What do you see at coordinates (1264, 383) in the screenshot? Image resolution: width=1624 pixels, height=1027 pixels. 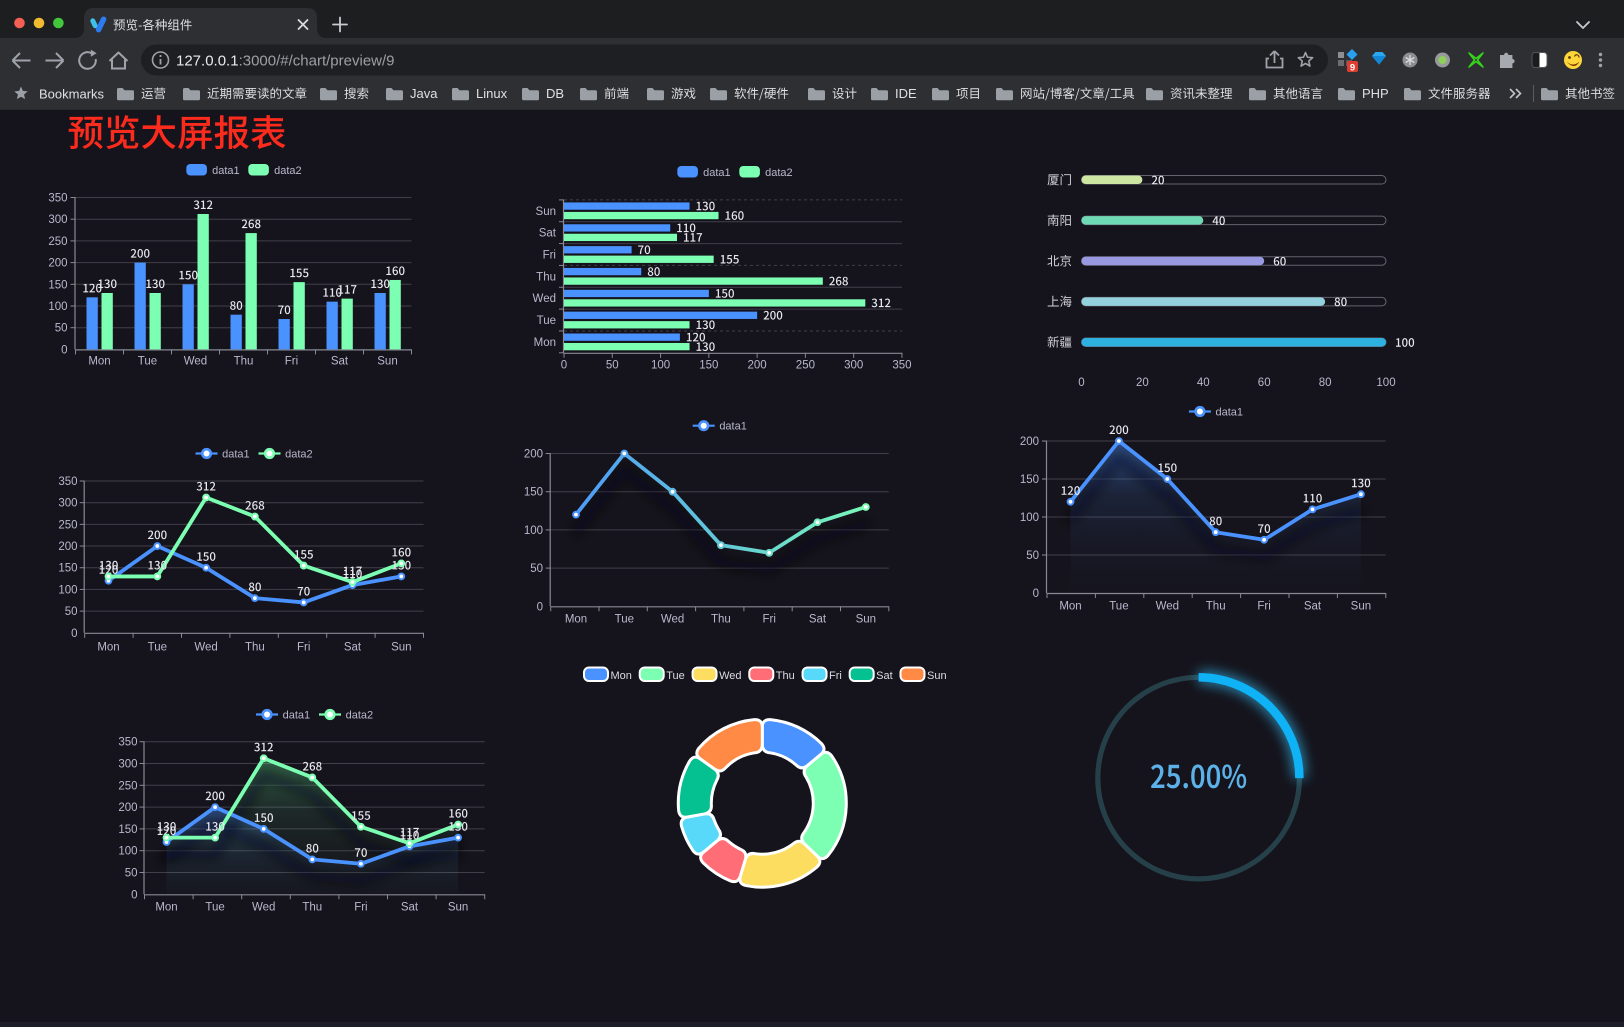 I see `svg-text: 60` at bounding box center [1264, 383].